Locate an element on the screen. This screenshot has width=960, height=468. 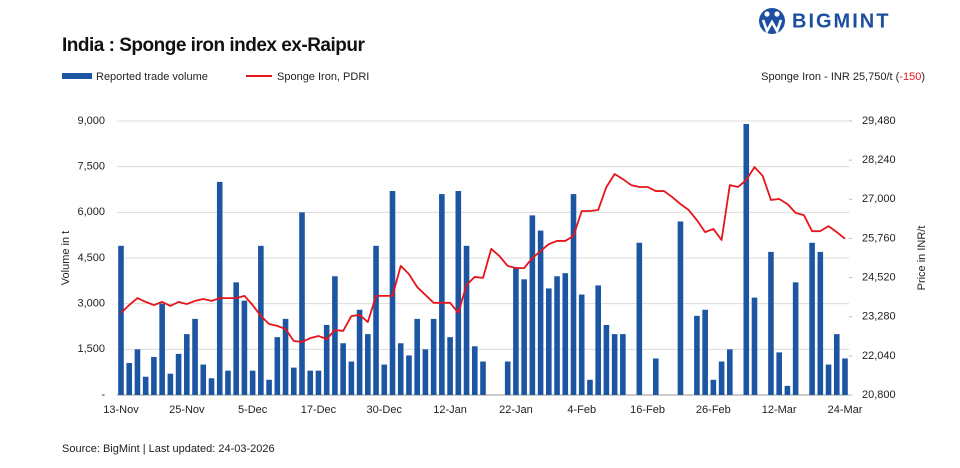
price-annotation: Sponge Iron - INR 25,750/t (-150) is located at coordinates (843, 77).